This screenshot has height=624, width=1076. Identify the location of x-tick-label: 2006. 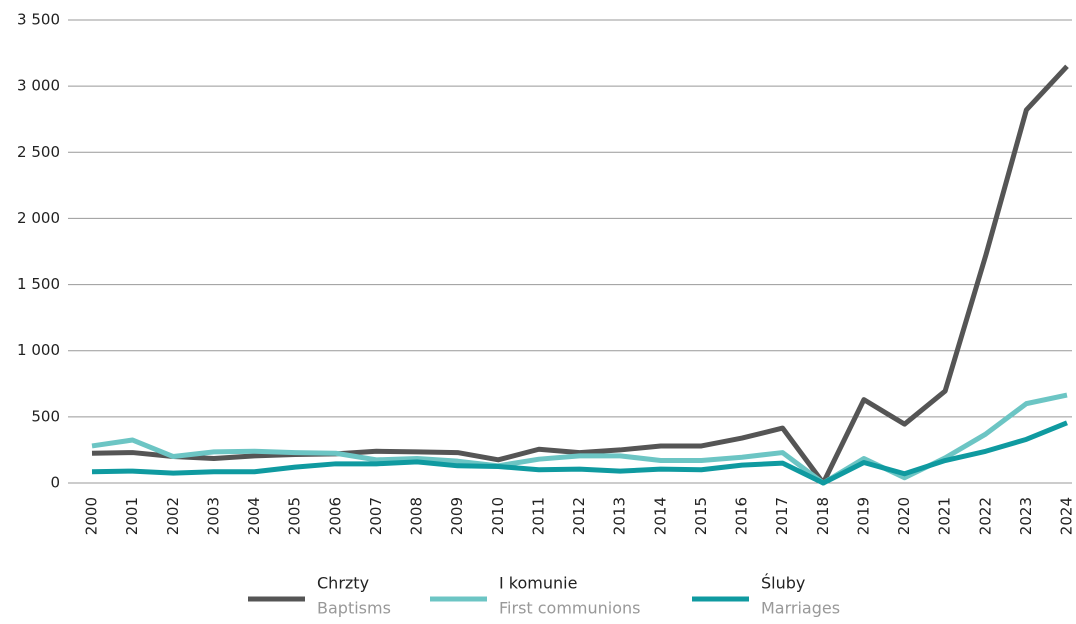
(335, 516).